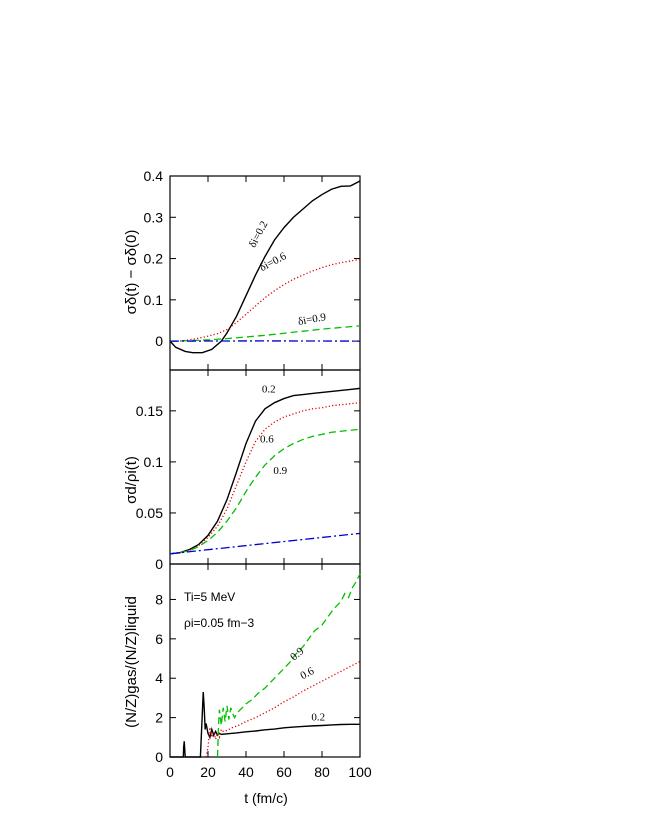 The width and height of the screenshot is (654, 817). I want to click on x-axis-label: t (fm/c), so click(266, 798).